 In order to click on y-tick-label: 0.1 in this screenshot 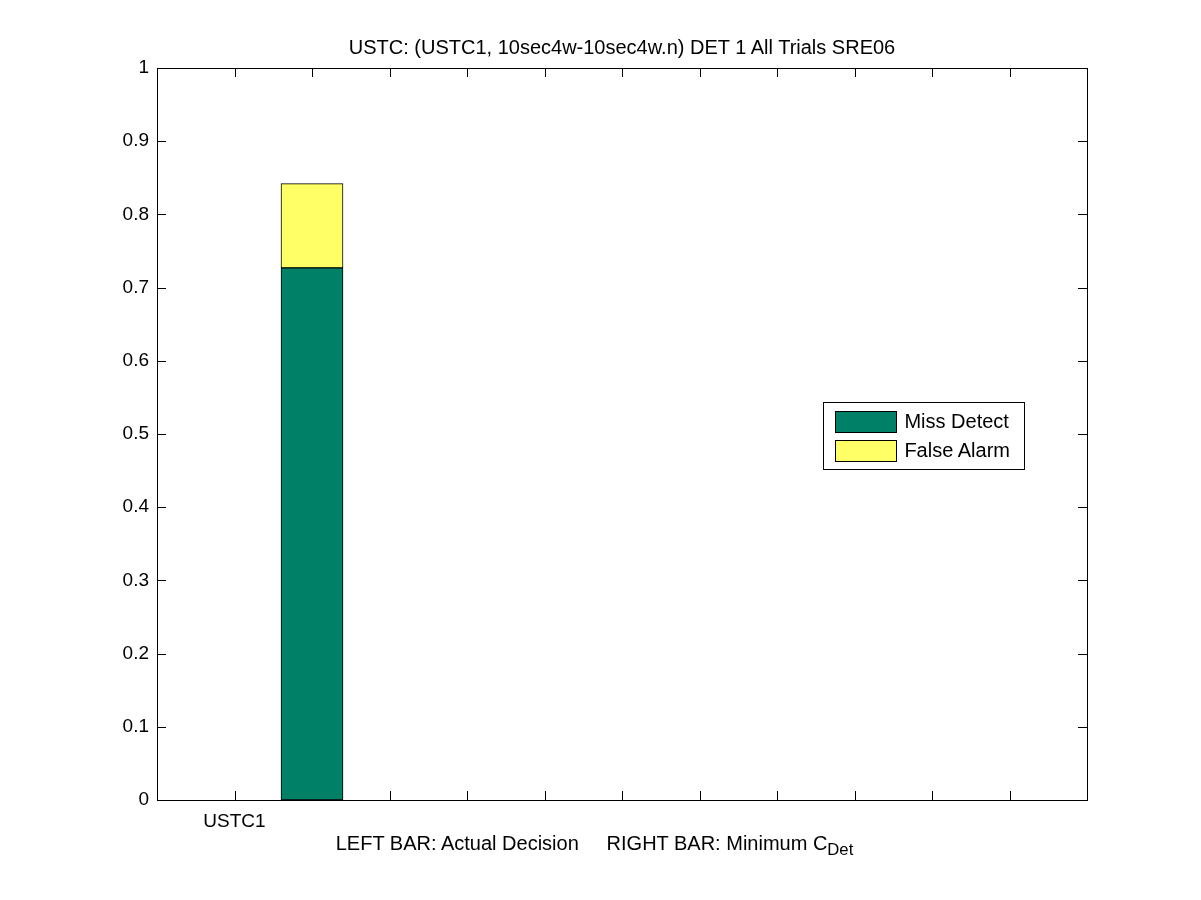, I will do `click(135, 726)`.